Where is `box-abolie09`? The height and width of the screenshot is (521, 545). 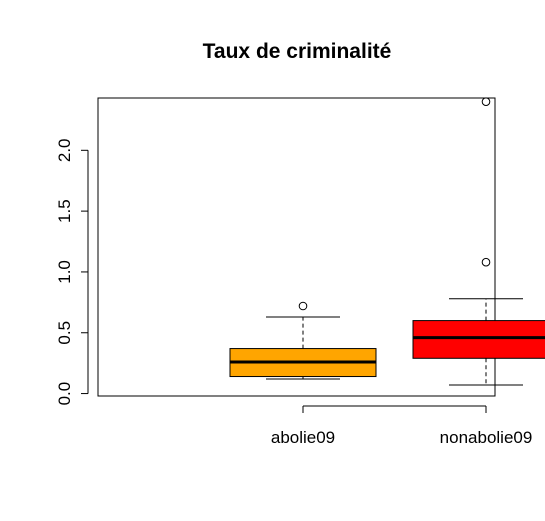 box-abolie09 is located at coordinates (303, 340).